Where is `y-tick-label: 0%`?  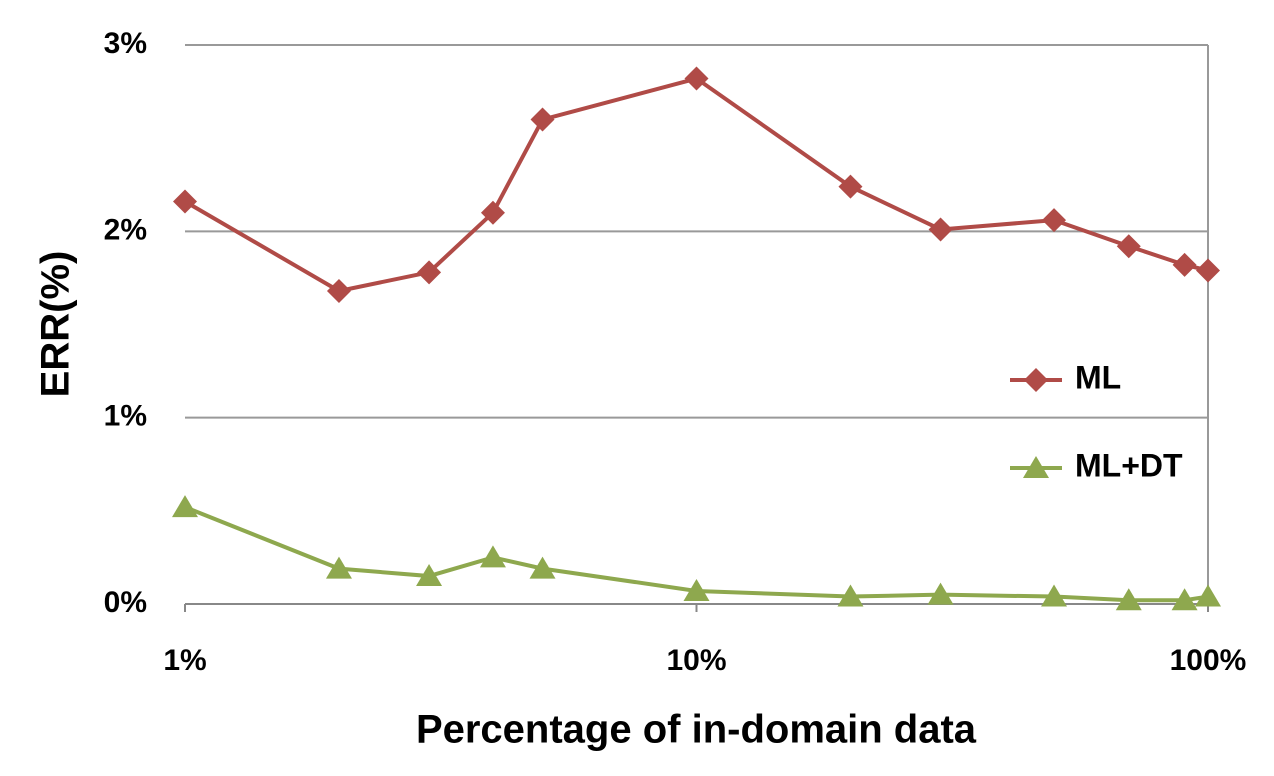
y-tick-label: 0% is located at coordinates (125, 602).